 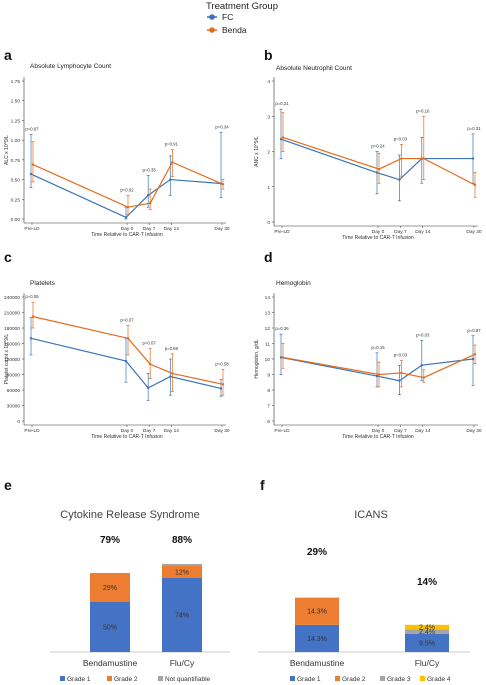 What do you see at coordinates (427, 643) in the screenshot?
I see `bar-data-label: 9.5%` at bounding box center [427, 643].